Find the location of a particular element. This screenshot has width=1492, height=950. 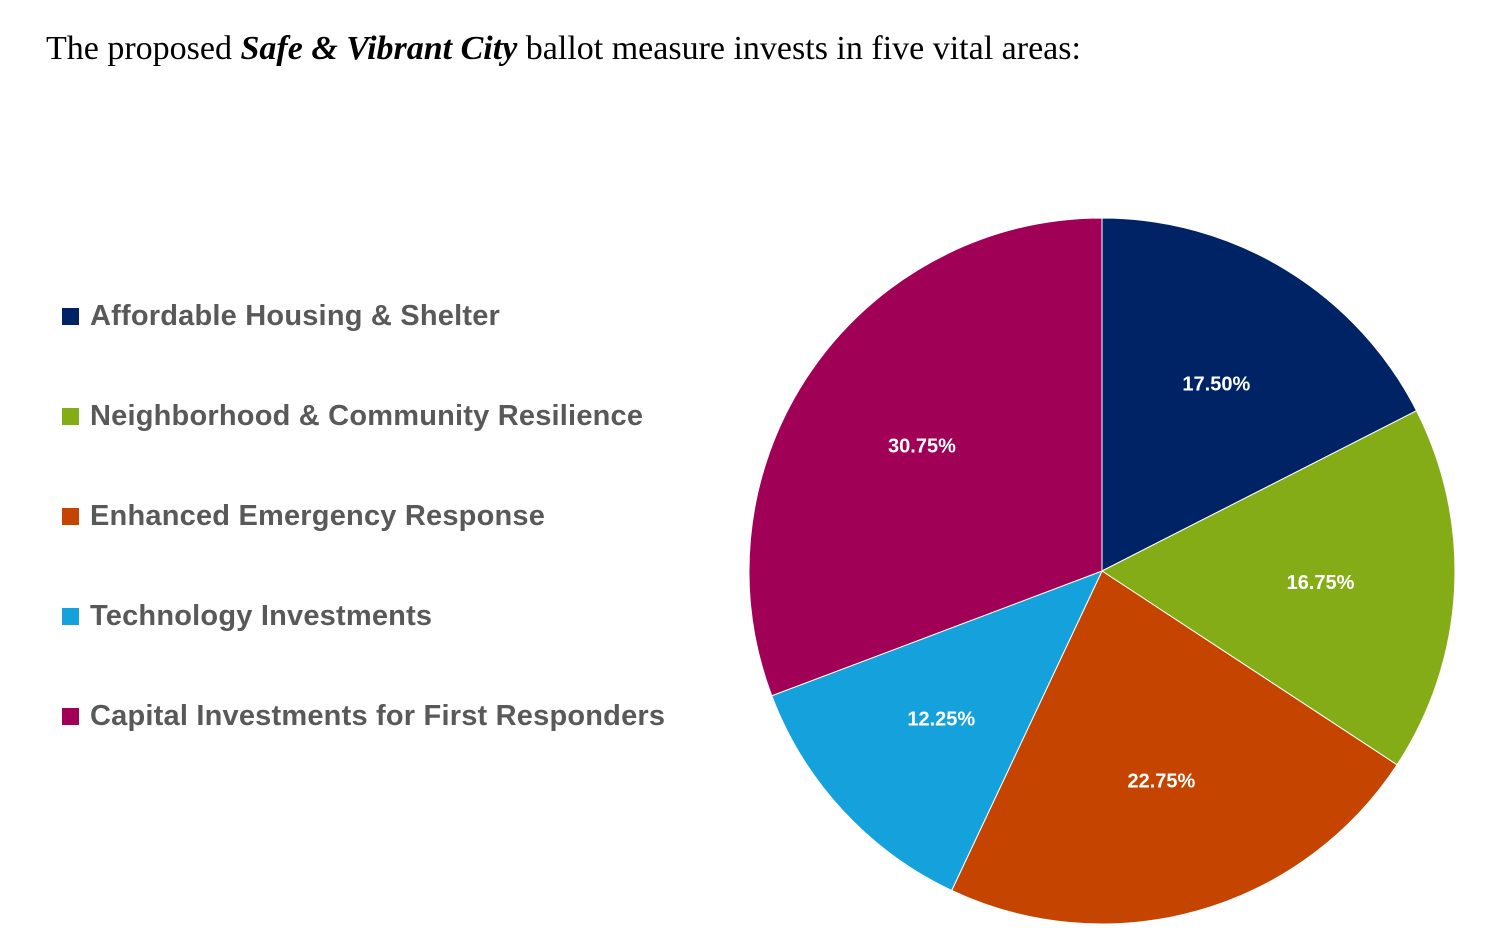

intro-before: The proposed is located at coordinates (143, 48).